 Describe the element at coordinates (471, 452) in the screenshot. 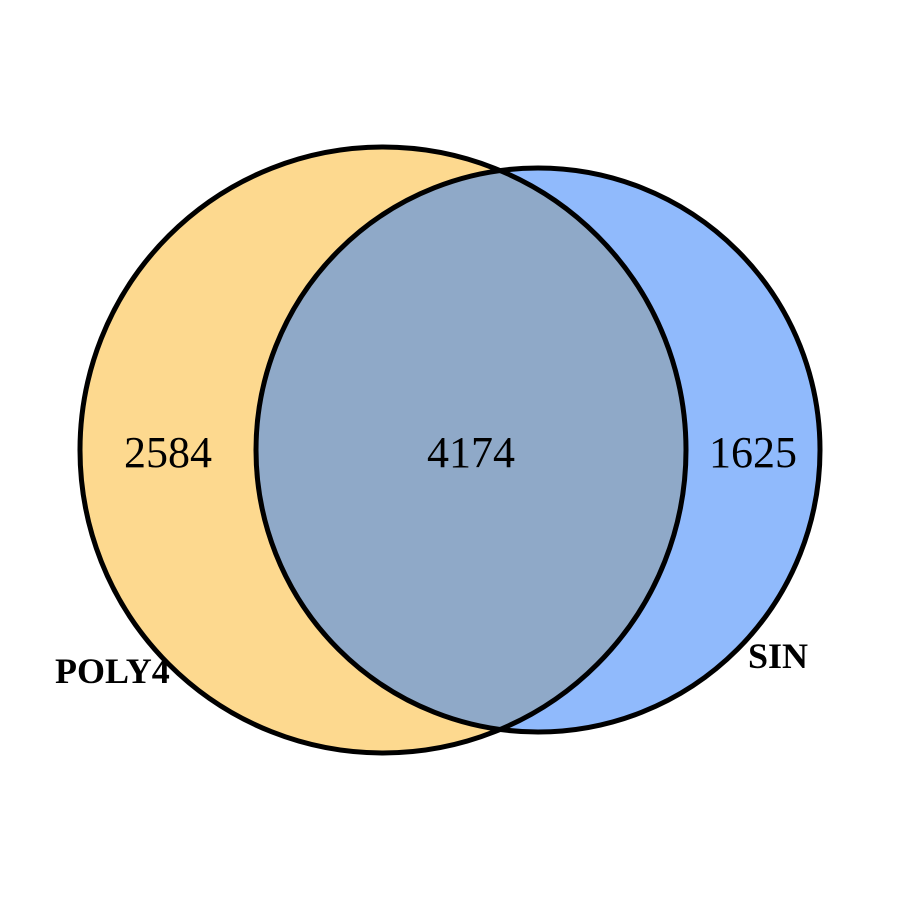

I see `count-intersection: 4174` at that location.